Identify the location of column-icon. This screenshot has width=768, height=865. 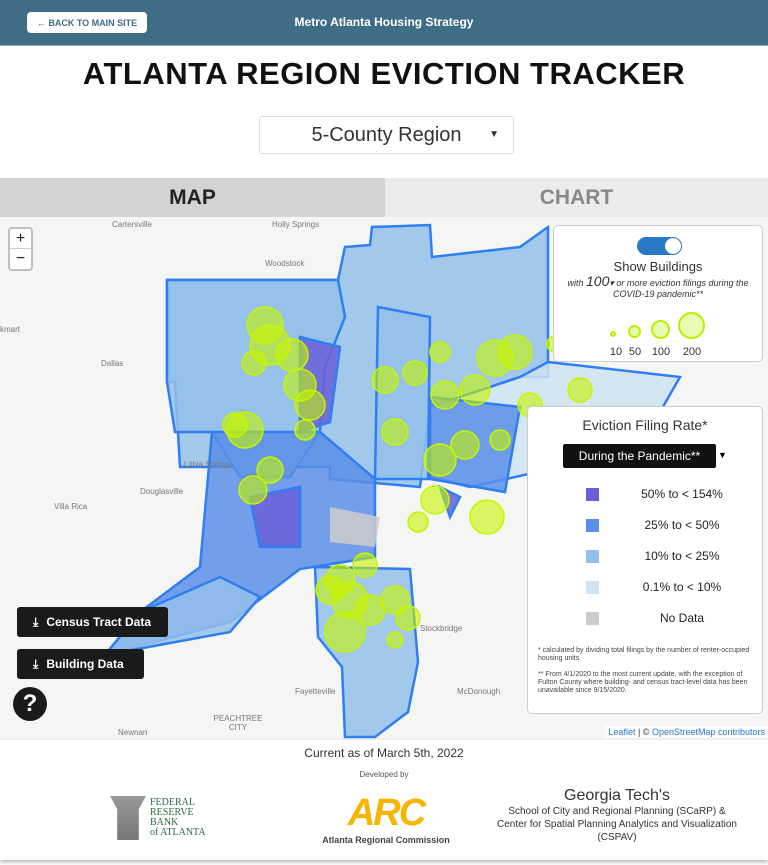
(128, 818).